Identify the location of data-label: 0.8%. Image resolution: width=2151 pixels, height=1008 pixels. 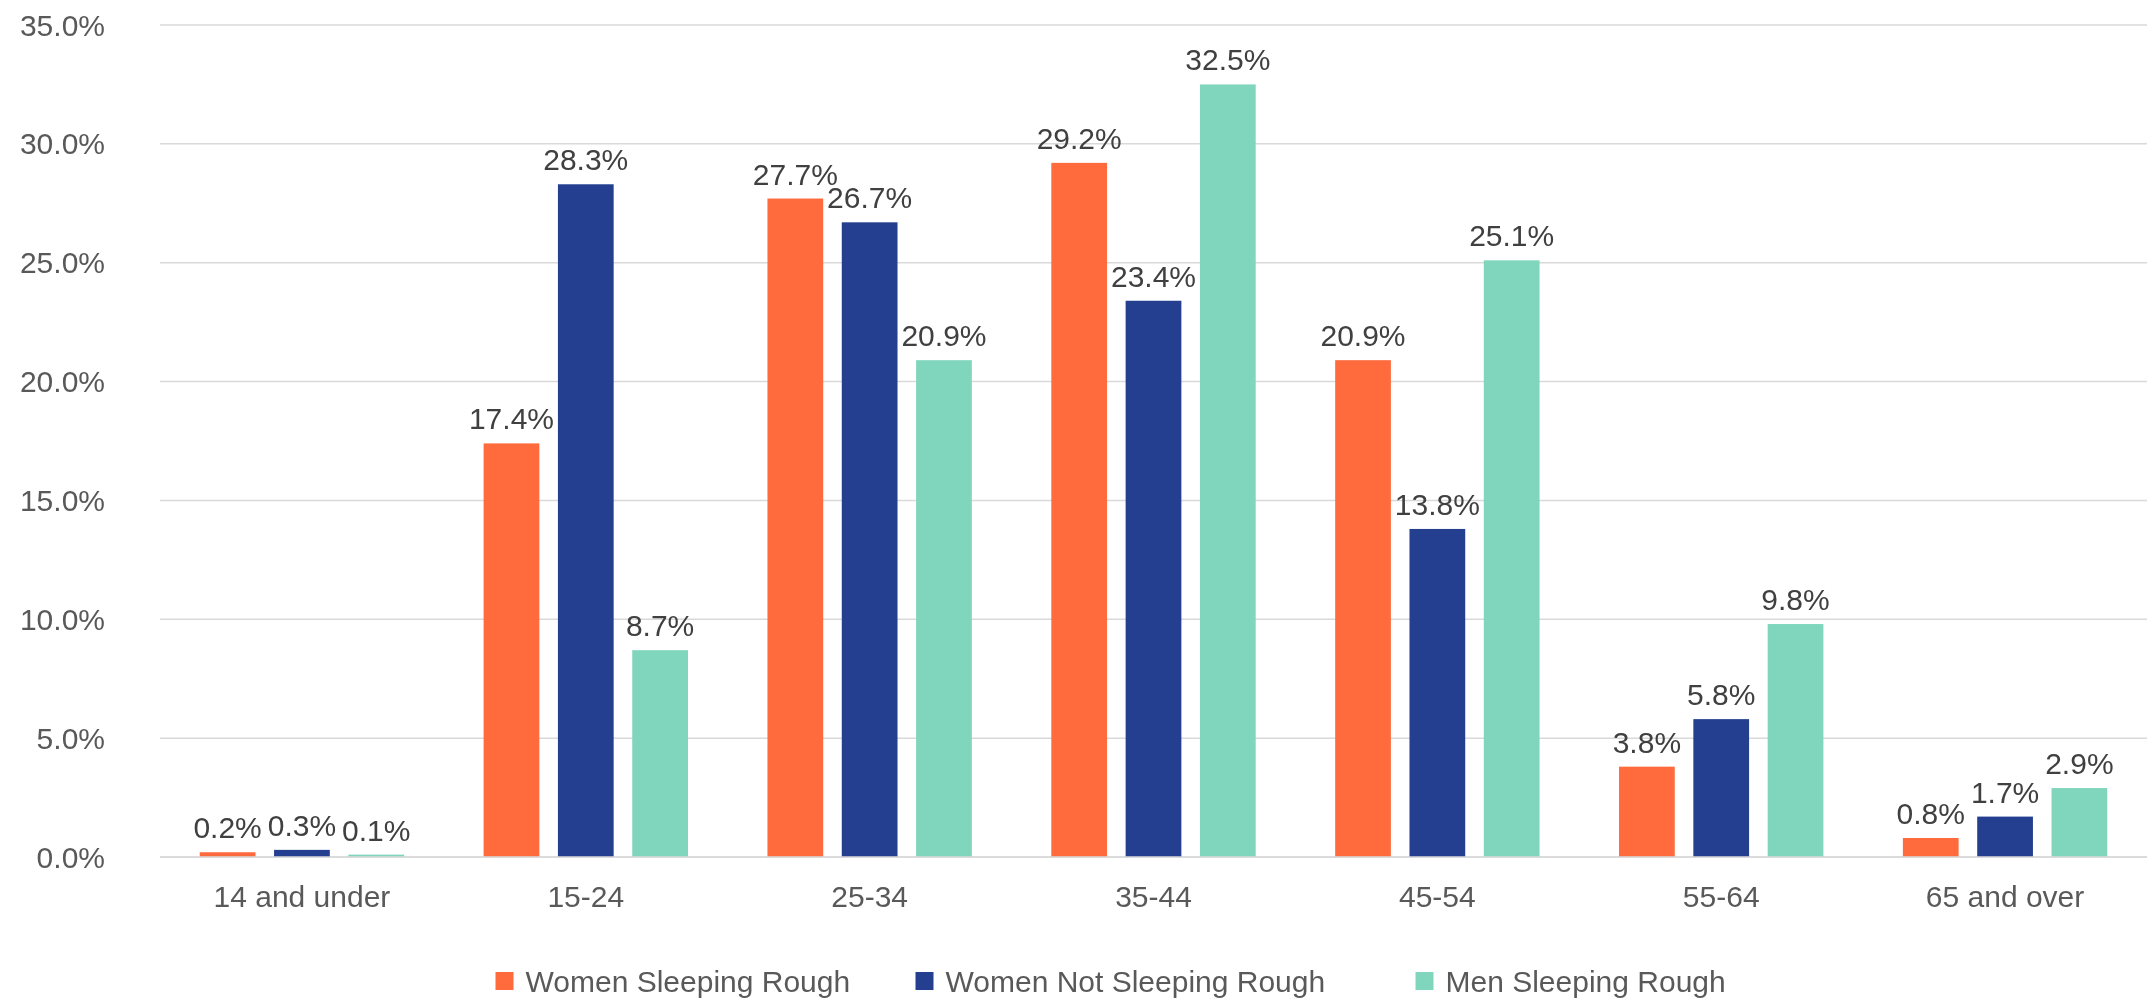
(1930, 813).